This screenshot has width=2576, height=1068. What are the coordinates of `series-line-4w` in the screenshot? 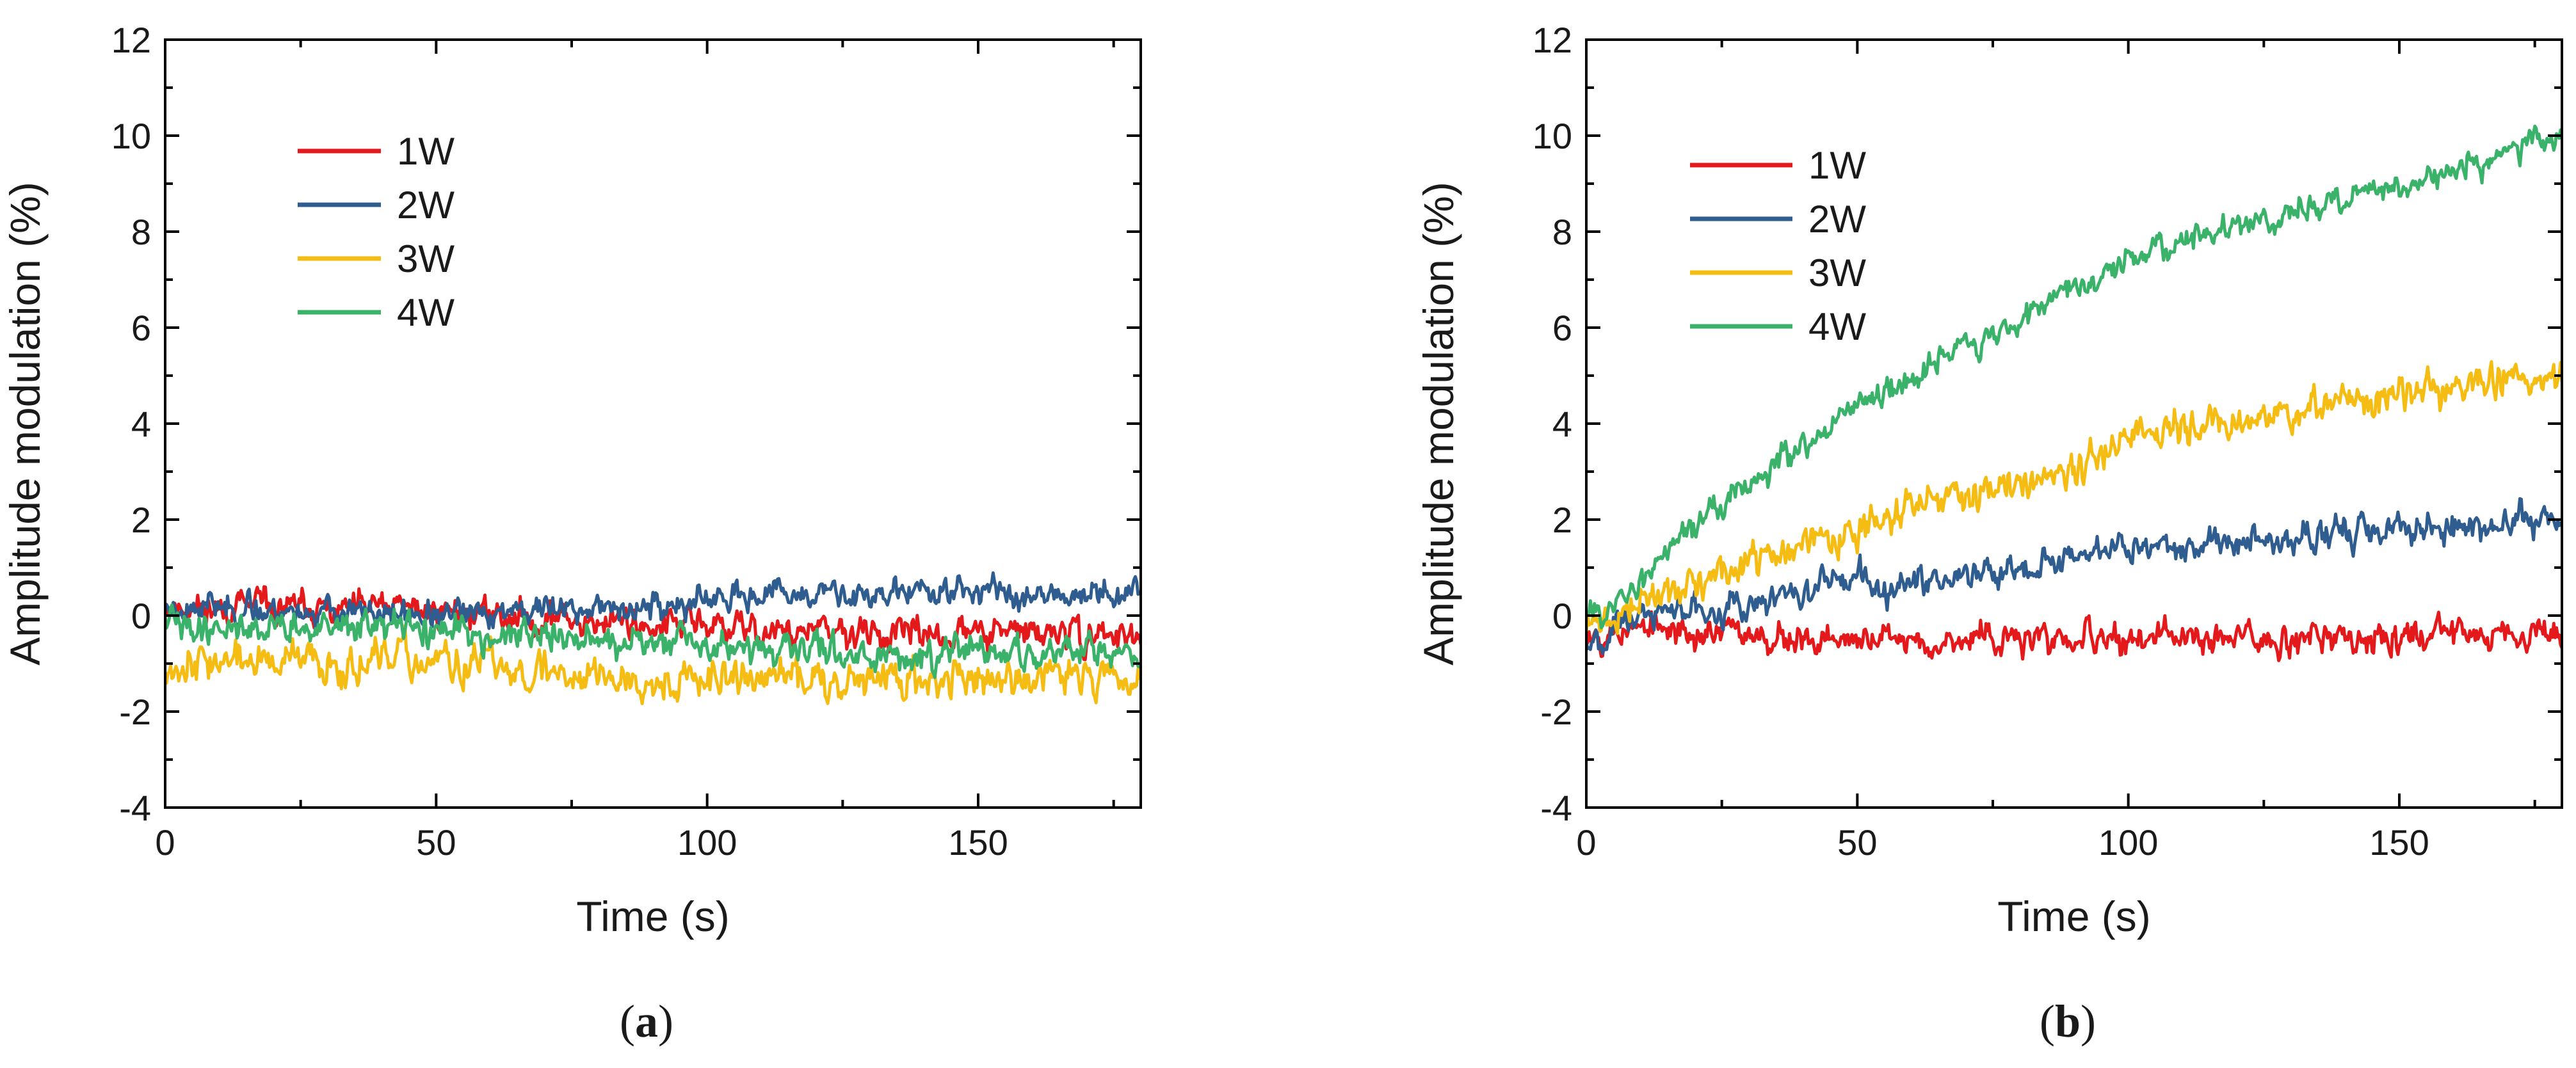 It's located at (653, 641).